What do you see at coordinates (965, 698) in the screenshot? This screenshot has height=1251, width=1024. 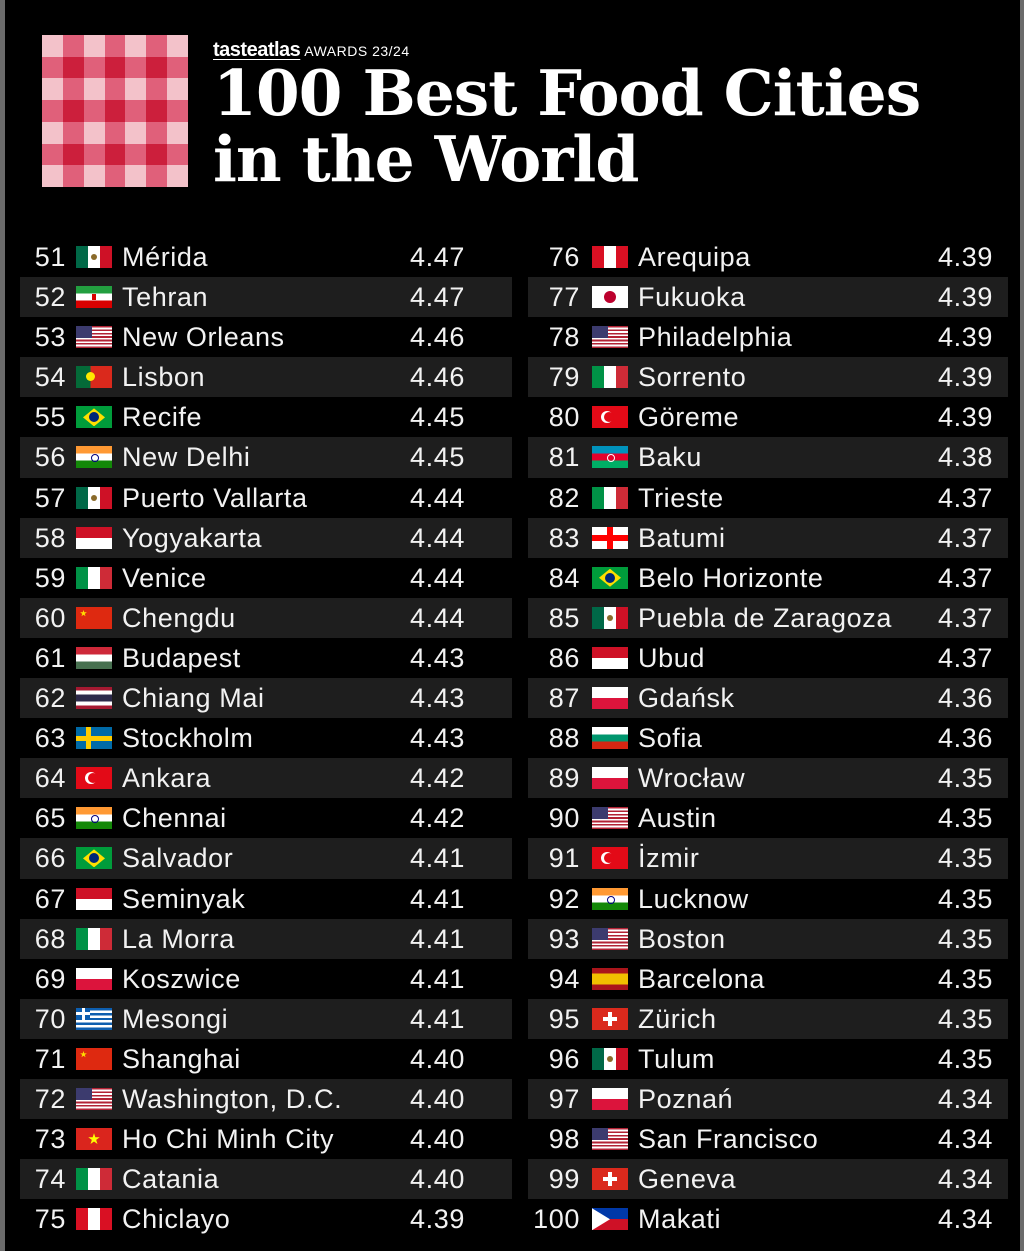 I see `rating-score: 4.36` at bounding box center [965, 698].